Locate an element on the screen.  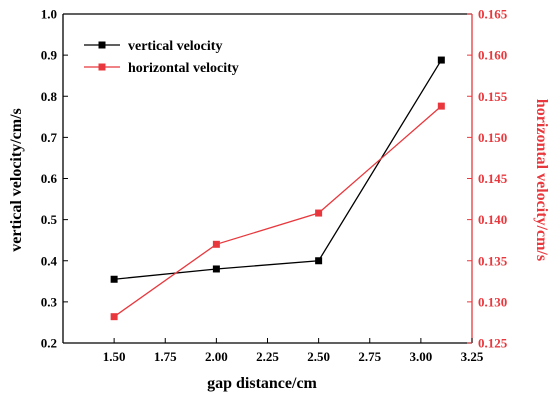
left-y-tick-label-4: 0.6 is located at coordinates (49, 178).